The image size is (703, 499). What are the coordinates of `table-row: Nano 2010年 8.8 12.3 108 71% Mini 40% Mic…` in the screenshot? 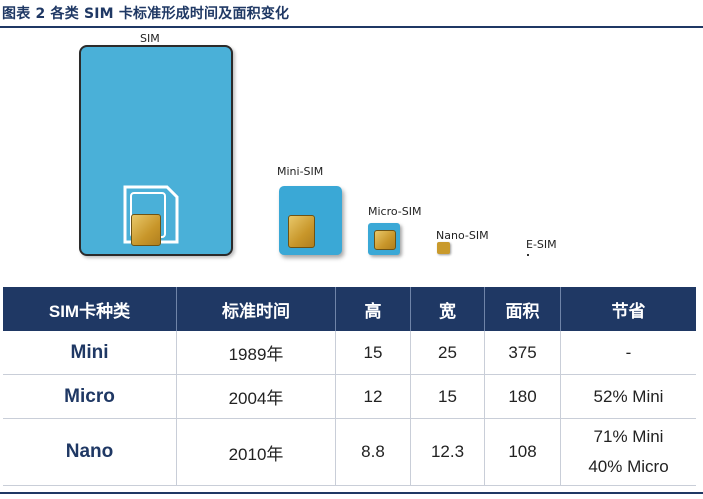 It's located at (349, 452).